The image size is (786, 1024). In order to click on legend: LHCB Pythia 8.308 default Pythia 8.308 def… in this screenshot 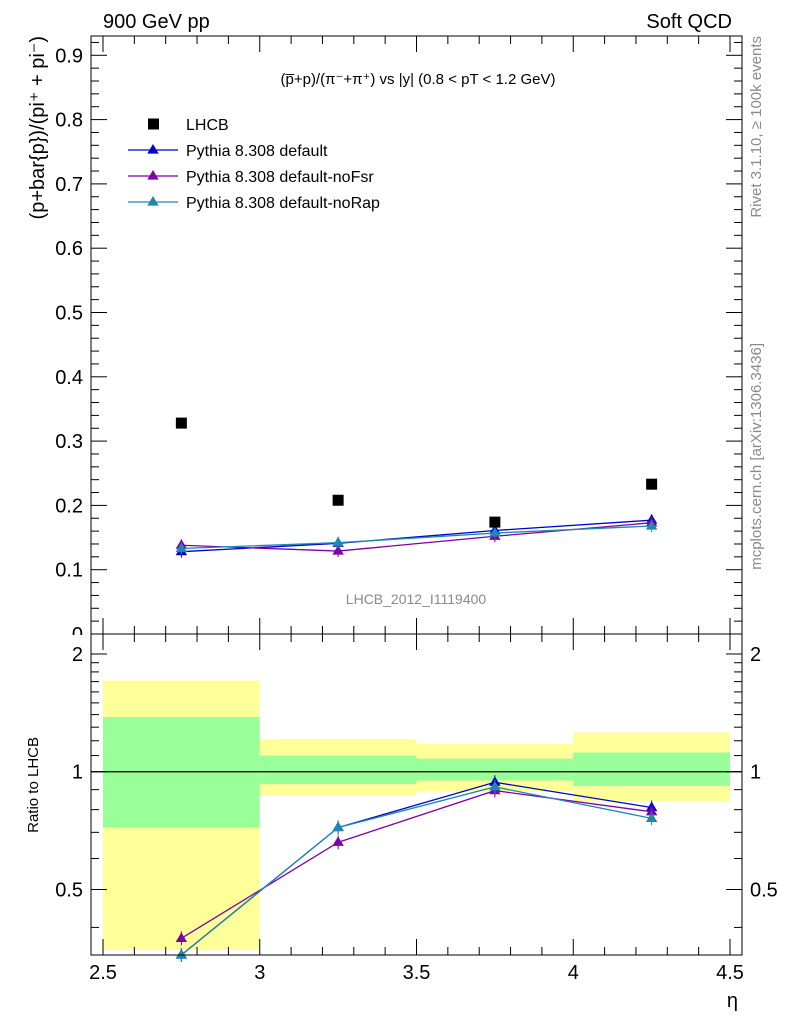, I will do `click(254, 164)`.